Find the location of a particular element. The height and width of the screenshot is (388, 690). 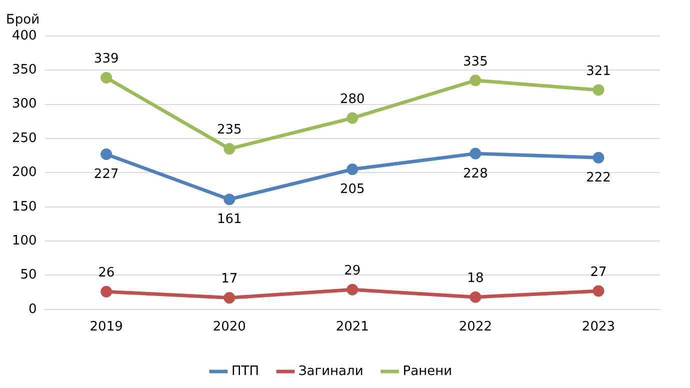

data-label: 227 is located at coordinates (106, 174).